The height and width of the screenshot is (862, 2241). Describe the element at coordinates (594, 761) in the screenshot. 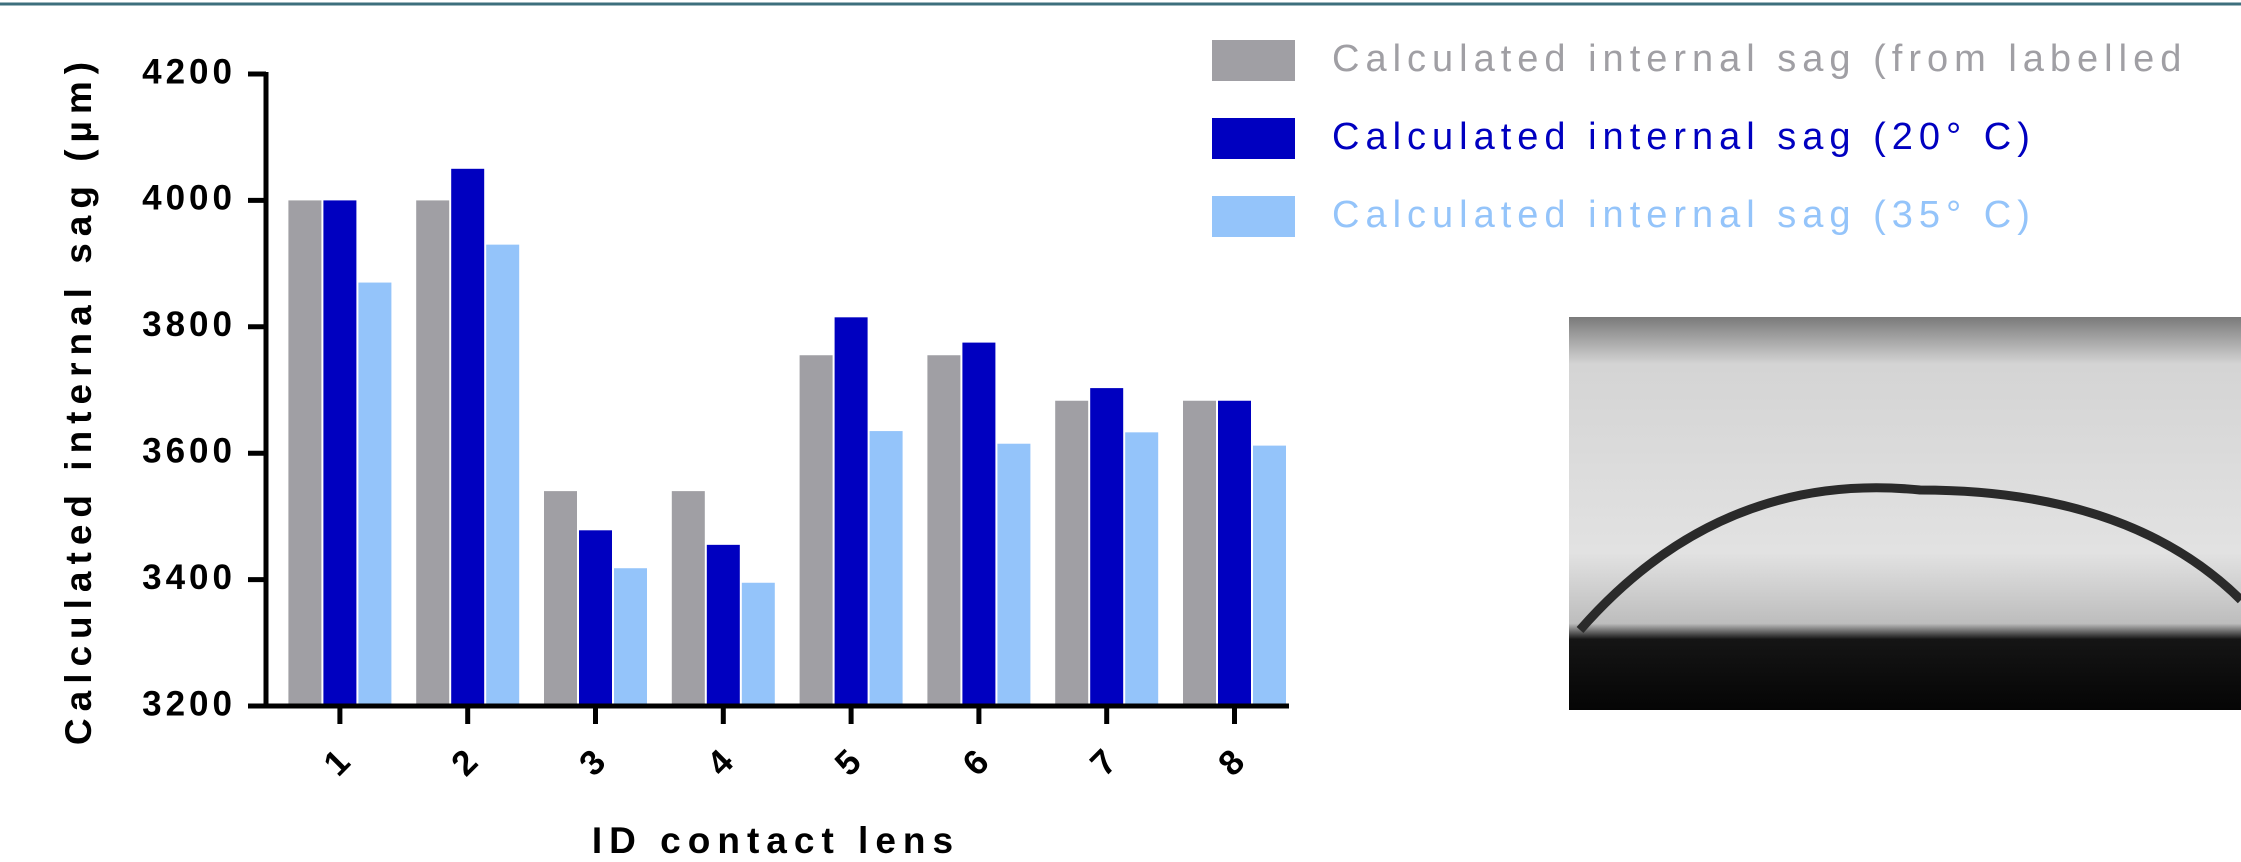

I see `x-tick-label: 3` at that location.